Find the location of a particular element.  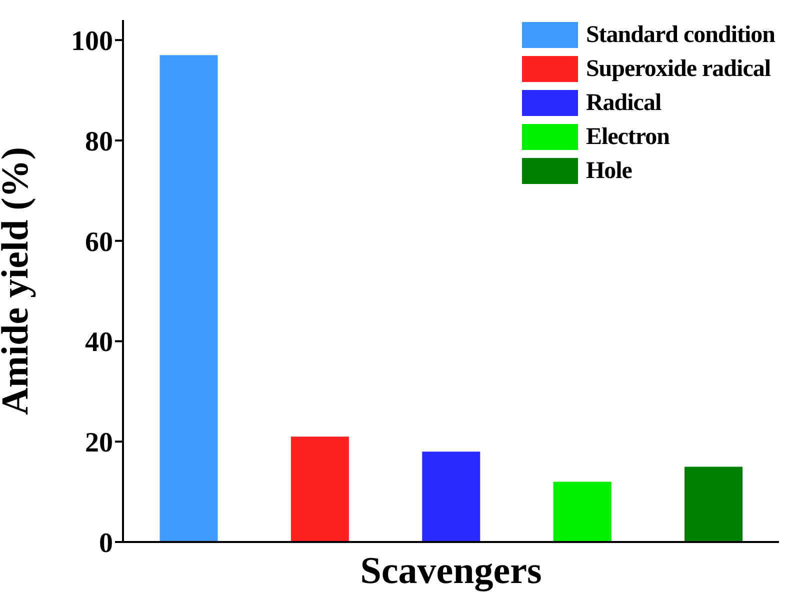

y-tick-label: 100 is located at coordinates (92, 42).